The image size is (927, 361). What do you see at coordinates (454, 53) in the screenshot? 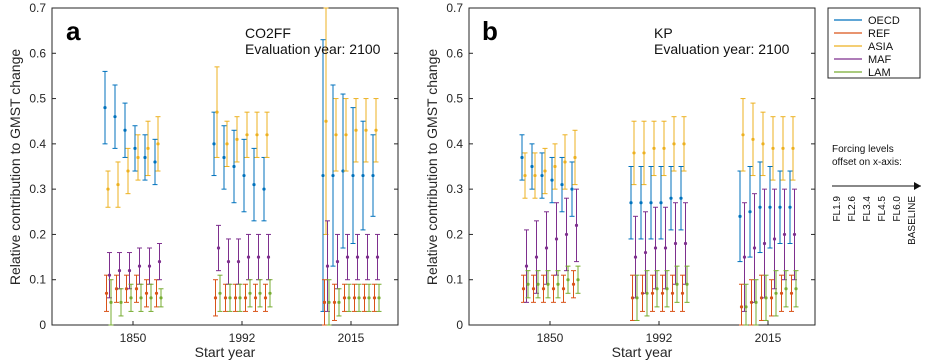
I see `panel-b-y-tick-label: 0.6` at bounding box center [454, 53].